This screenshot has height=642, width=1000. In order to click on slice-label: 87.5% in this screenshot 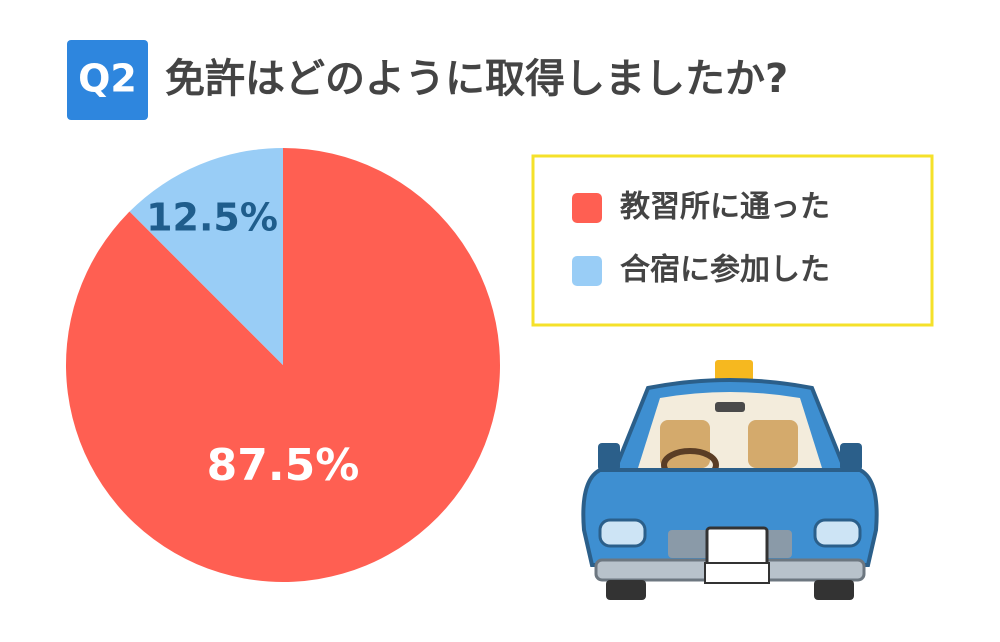, I will do `click(283, 465)`.